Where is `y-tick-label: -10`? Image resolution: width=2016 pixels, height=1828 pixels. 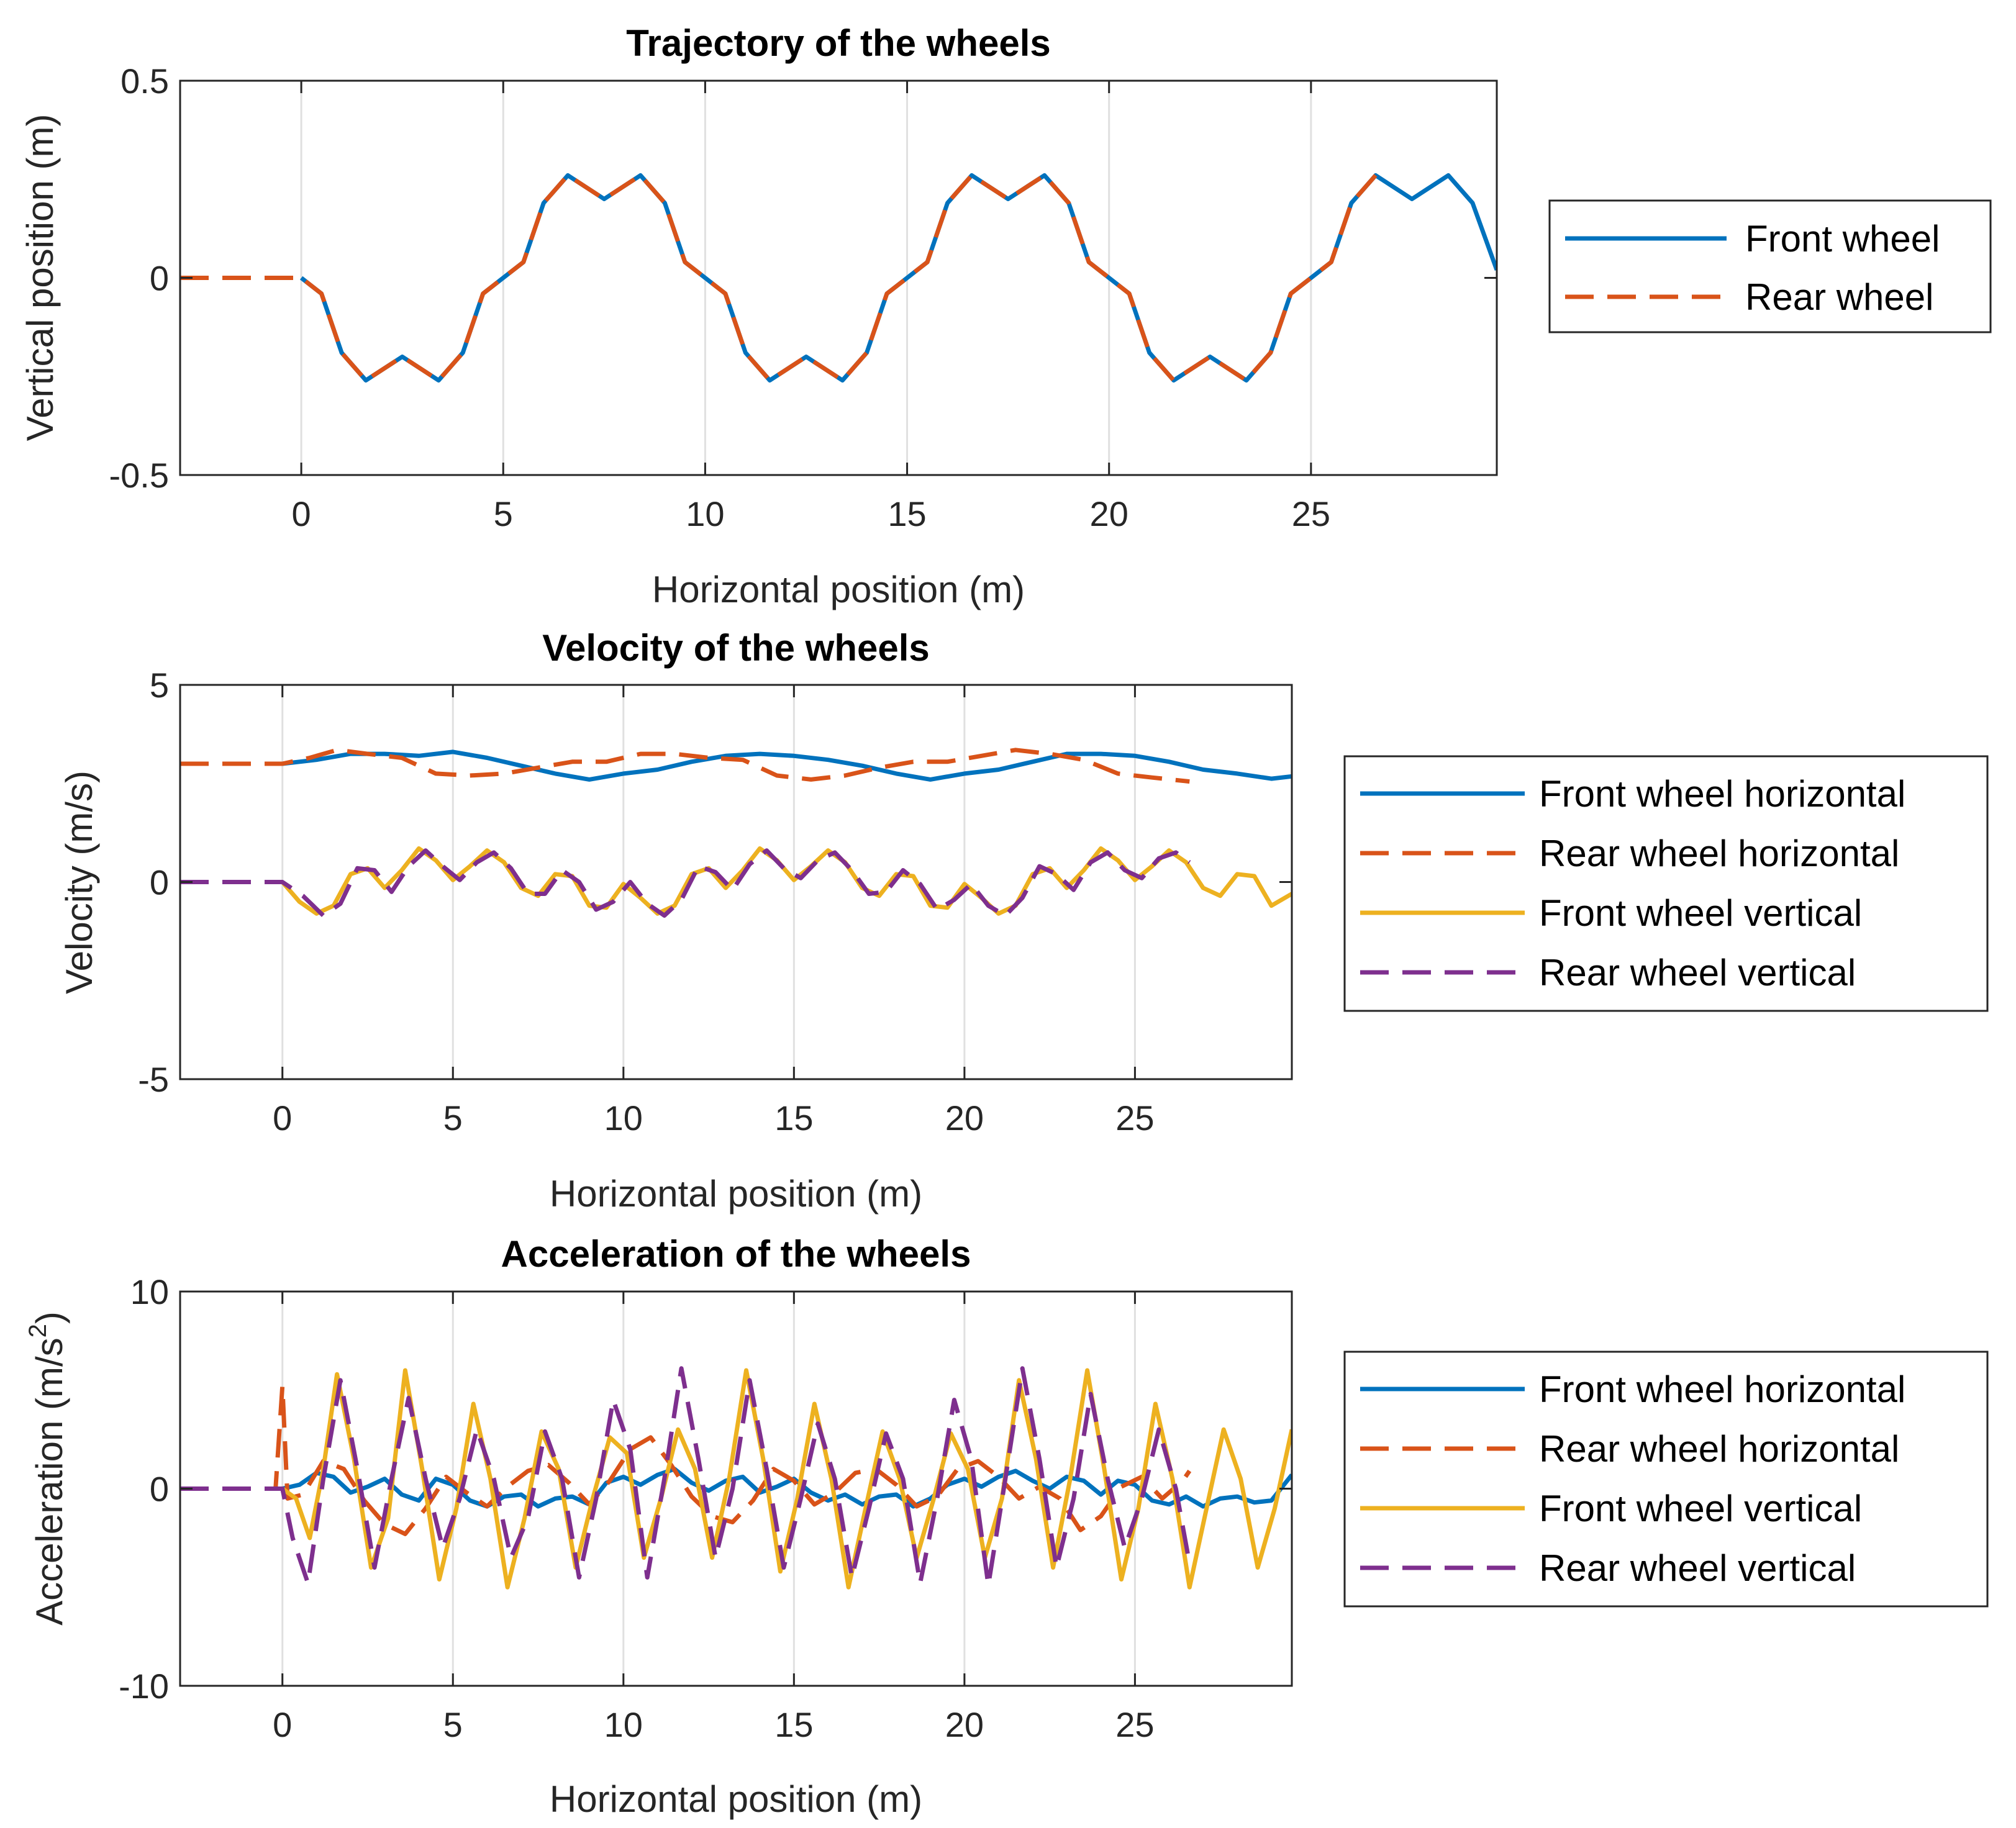 y-tick-label: -10 is located at coordinates (144, 1686).